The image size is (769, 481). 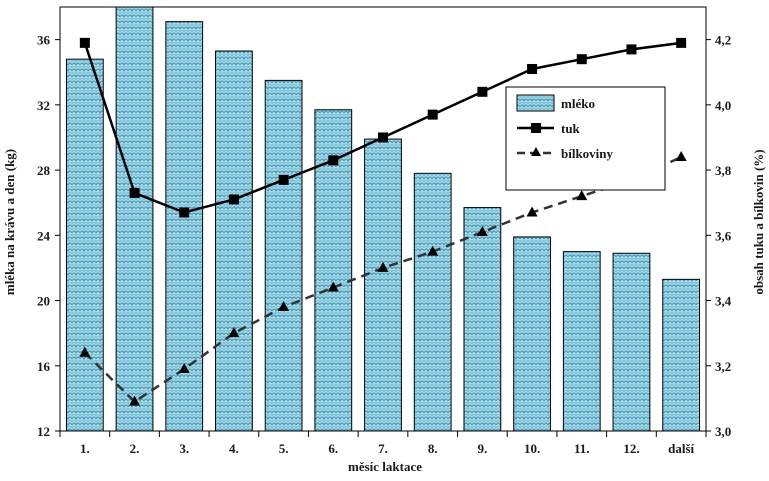 I want to click on legend-marker-bilkoviny, so click(x=536, y=151).